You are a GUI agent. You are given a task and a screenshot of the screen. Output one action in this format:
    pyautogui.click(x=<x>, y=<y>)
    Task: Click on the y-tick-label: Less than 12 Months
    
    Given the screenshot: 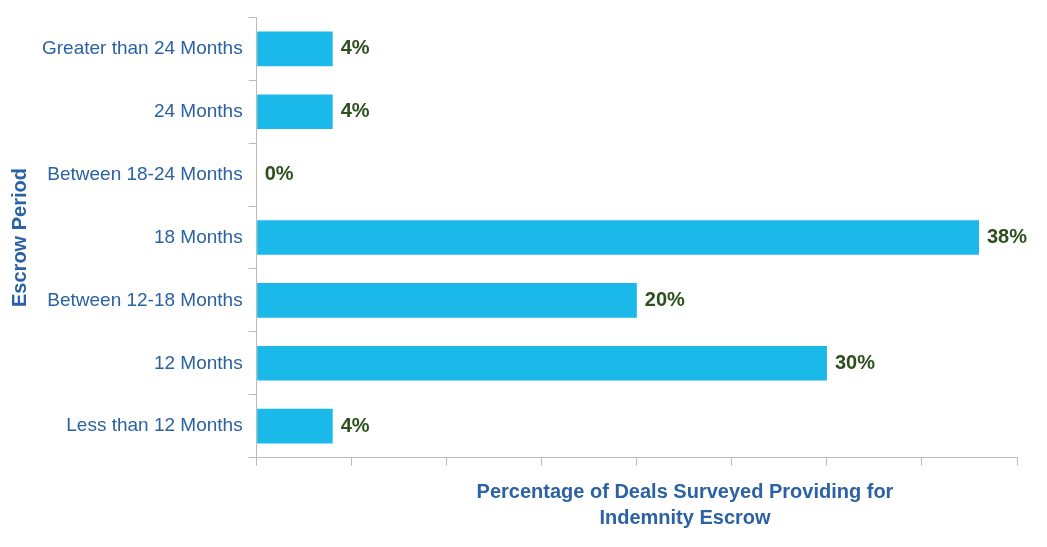 What is the action you would take?
    pyautogui.click(x=154, y=425)
    